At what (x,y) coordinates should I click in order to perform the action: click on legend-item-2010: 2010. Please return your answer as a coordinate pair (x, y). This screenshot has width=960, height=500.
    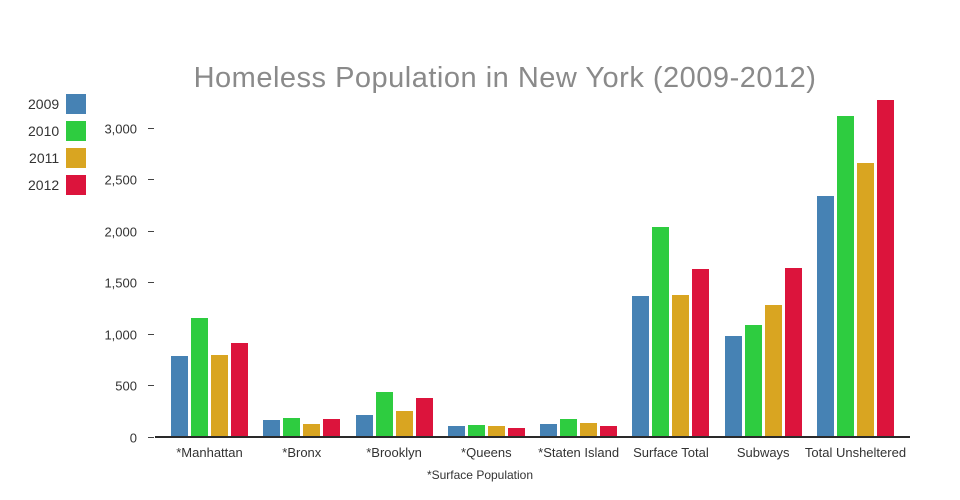
    Looking at the image, I should click on (57, 131).